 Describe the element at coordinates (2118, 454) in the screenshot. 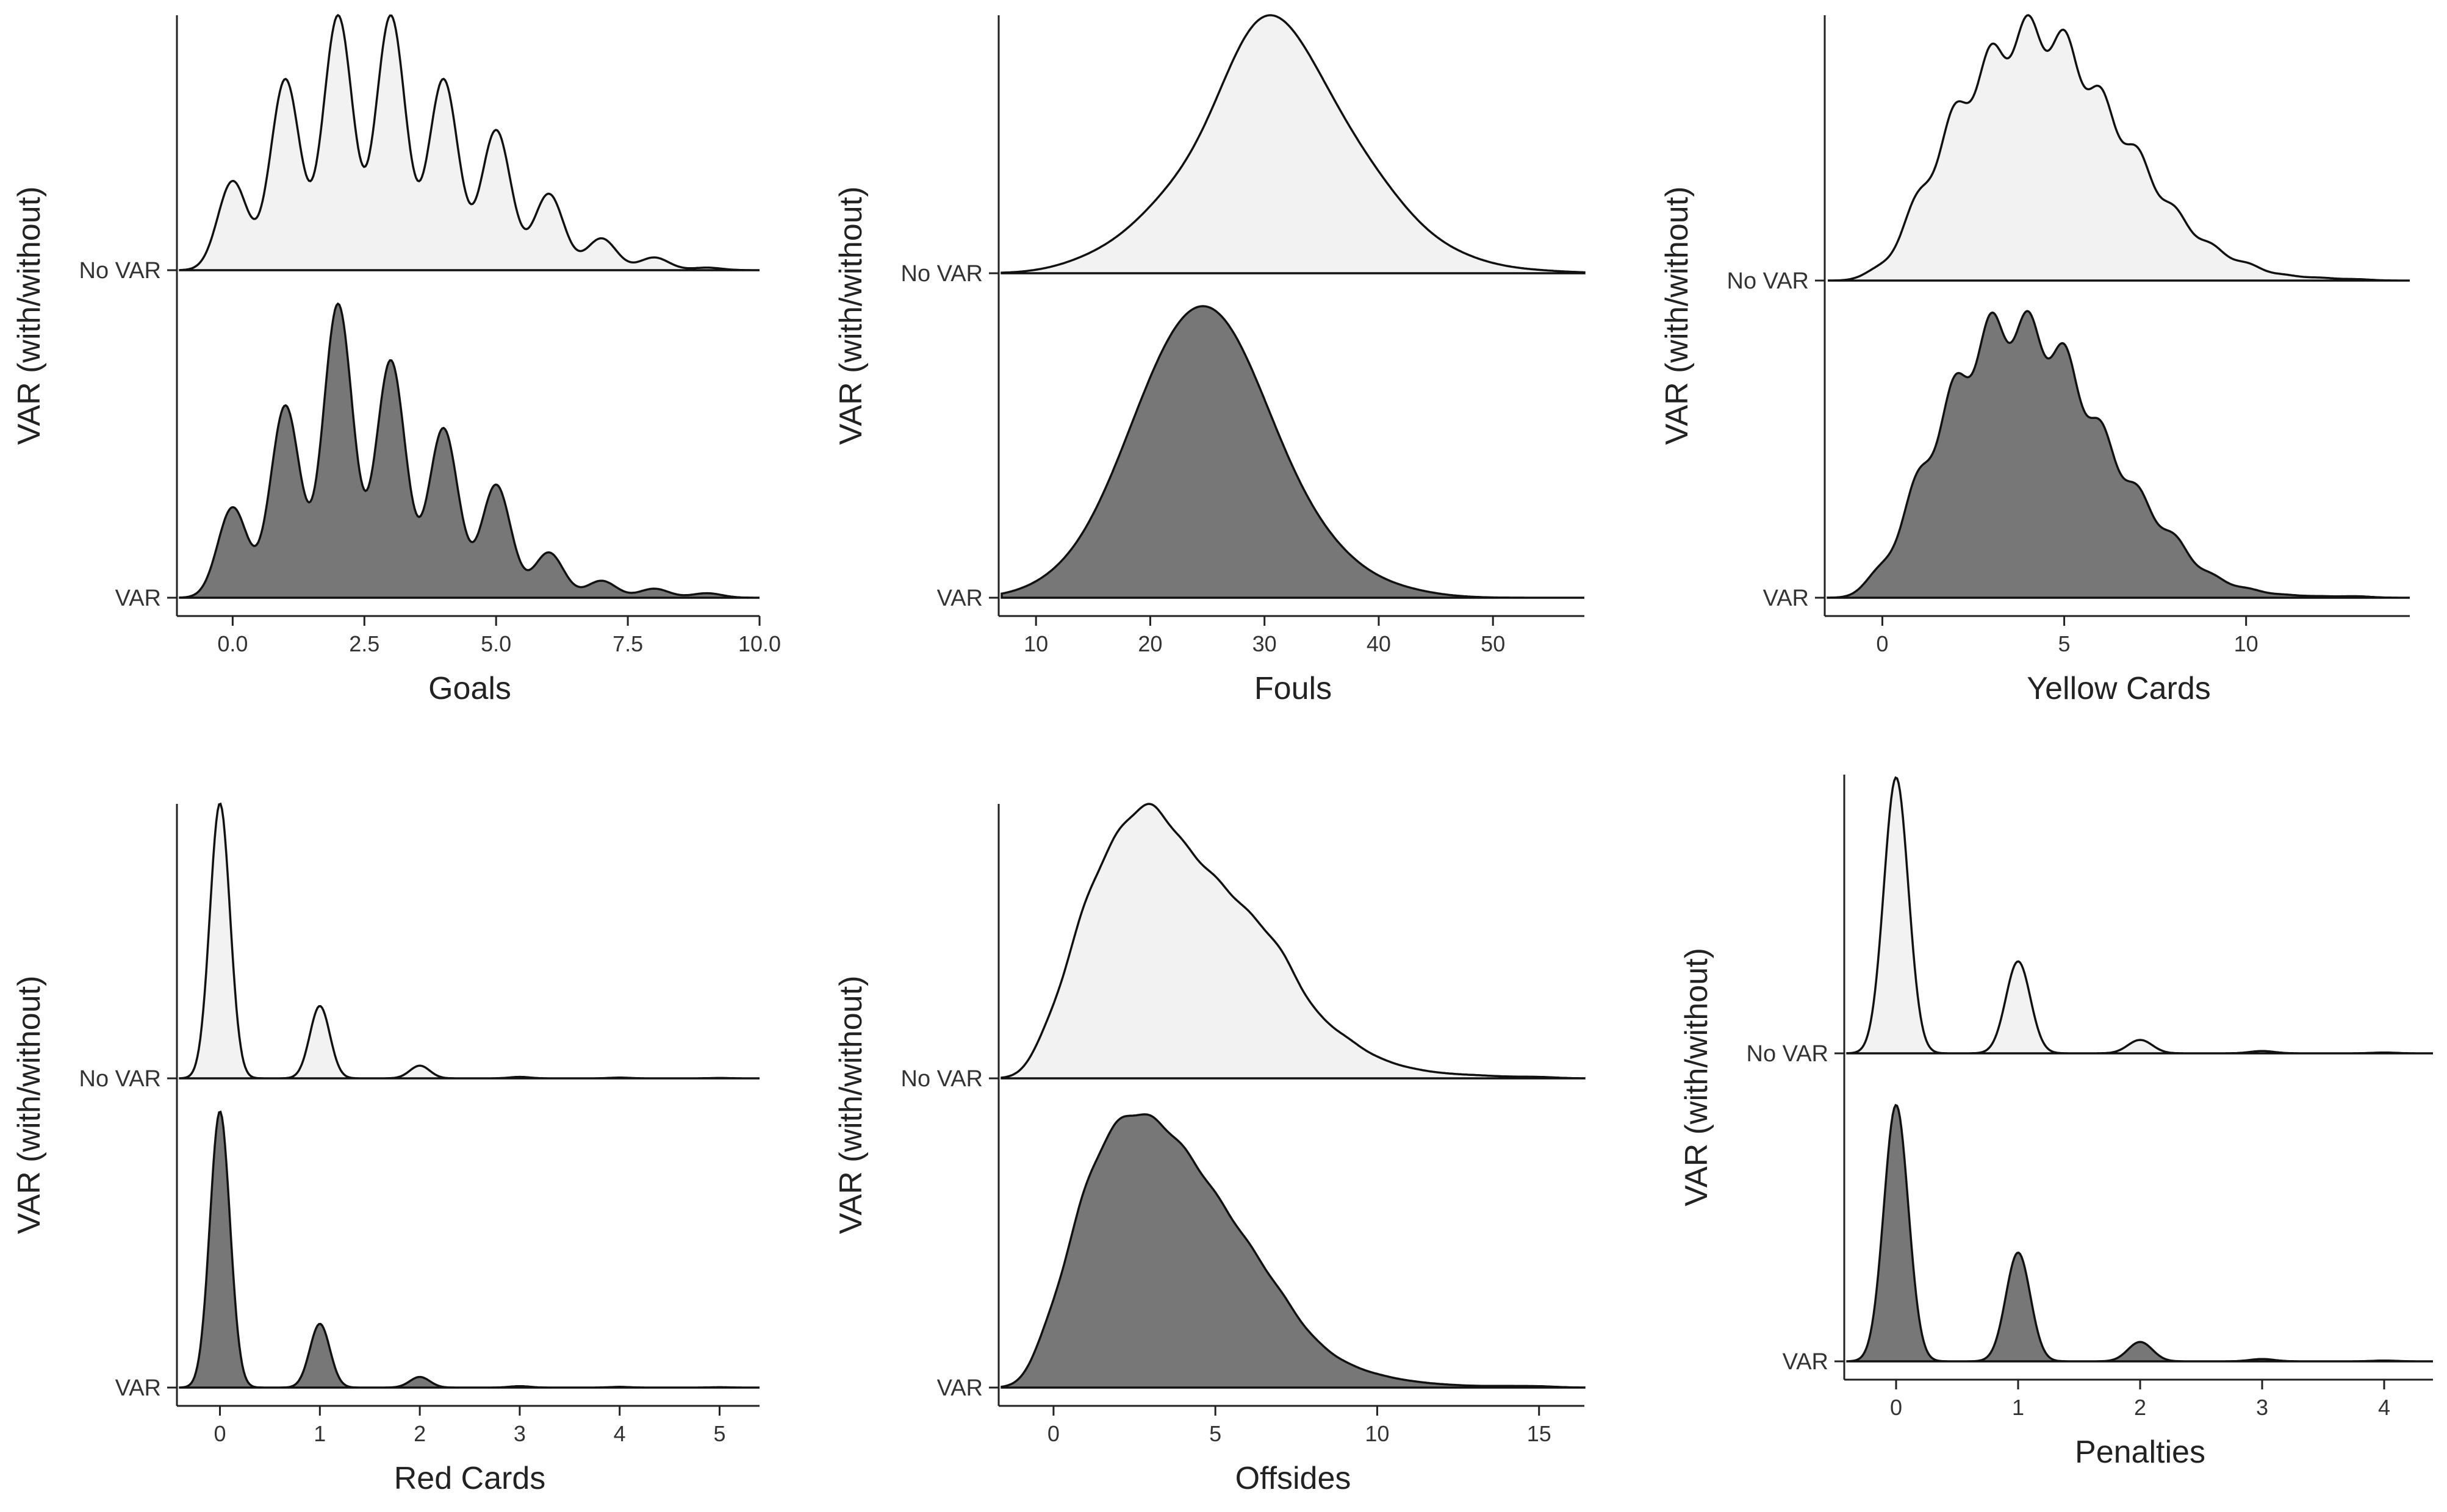

I see `density-var-yellow-cards` at that location.